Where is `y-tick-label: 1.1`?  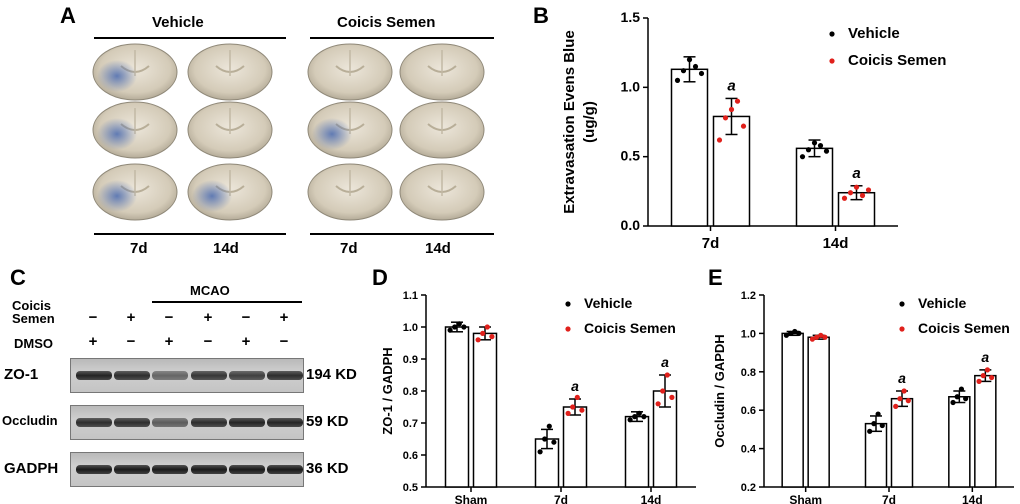
y-tick-label: 1.1 is located at coordinates (410, 296).